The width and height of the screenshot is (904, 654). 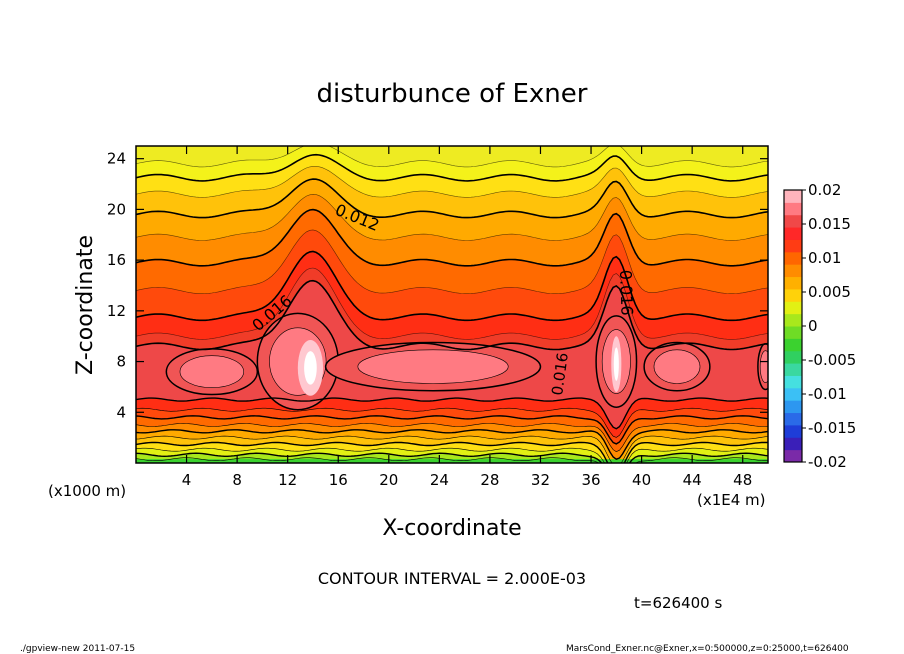 I want to click on contour-interval: CONTOUR INTERVAL = 2.000E-03, so click(x=452, y=578).